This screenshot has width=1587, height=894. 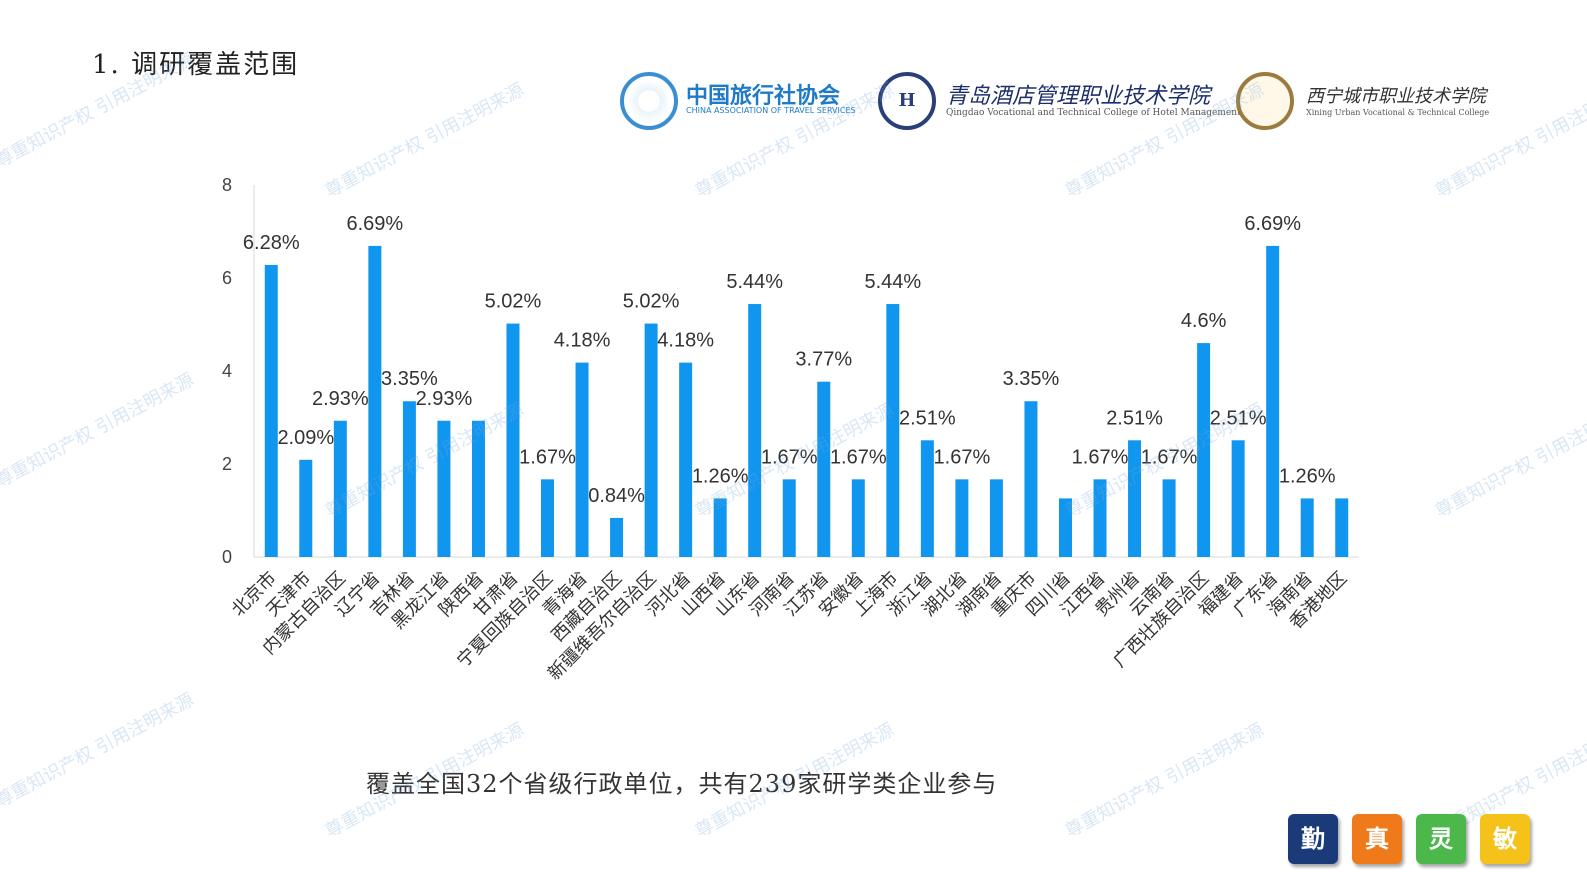 I want to click on qdhm-emblem-letter: H, so click(x=907, y=100).